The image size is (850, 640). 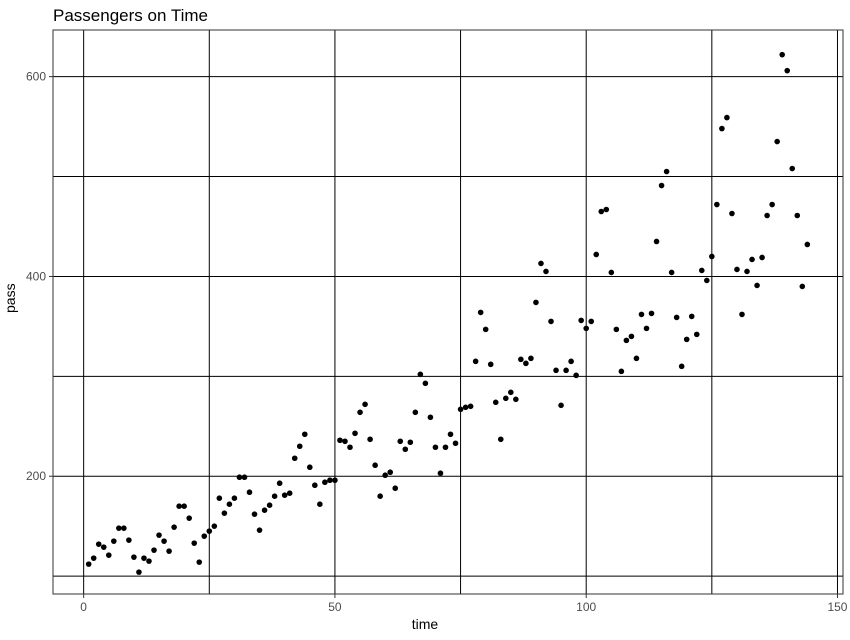 What do you see at coordinates (83, 607) in the screenshot?
I see `x-tick-label: 0` at bounding box center [83, 607].